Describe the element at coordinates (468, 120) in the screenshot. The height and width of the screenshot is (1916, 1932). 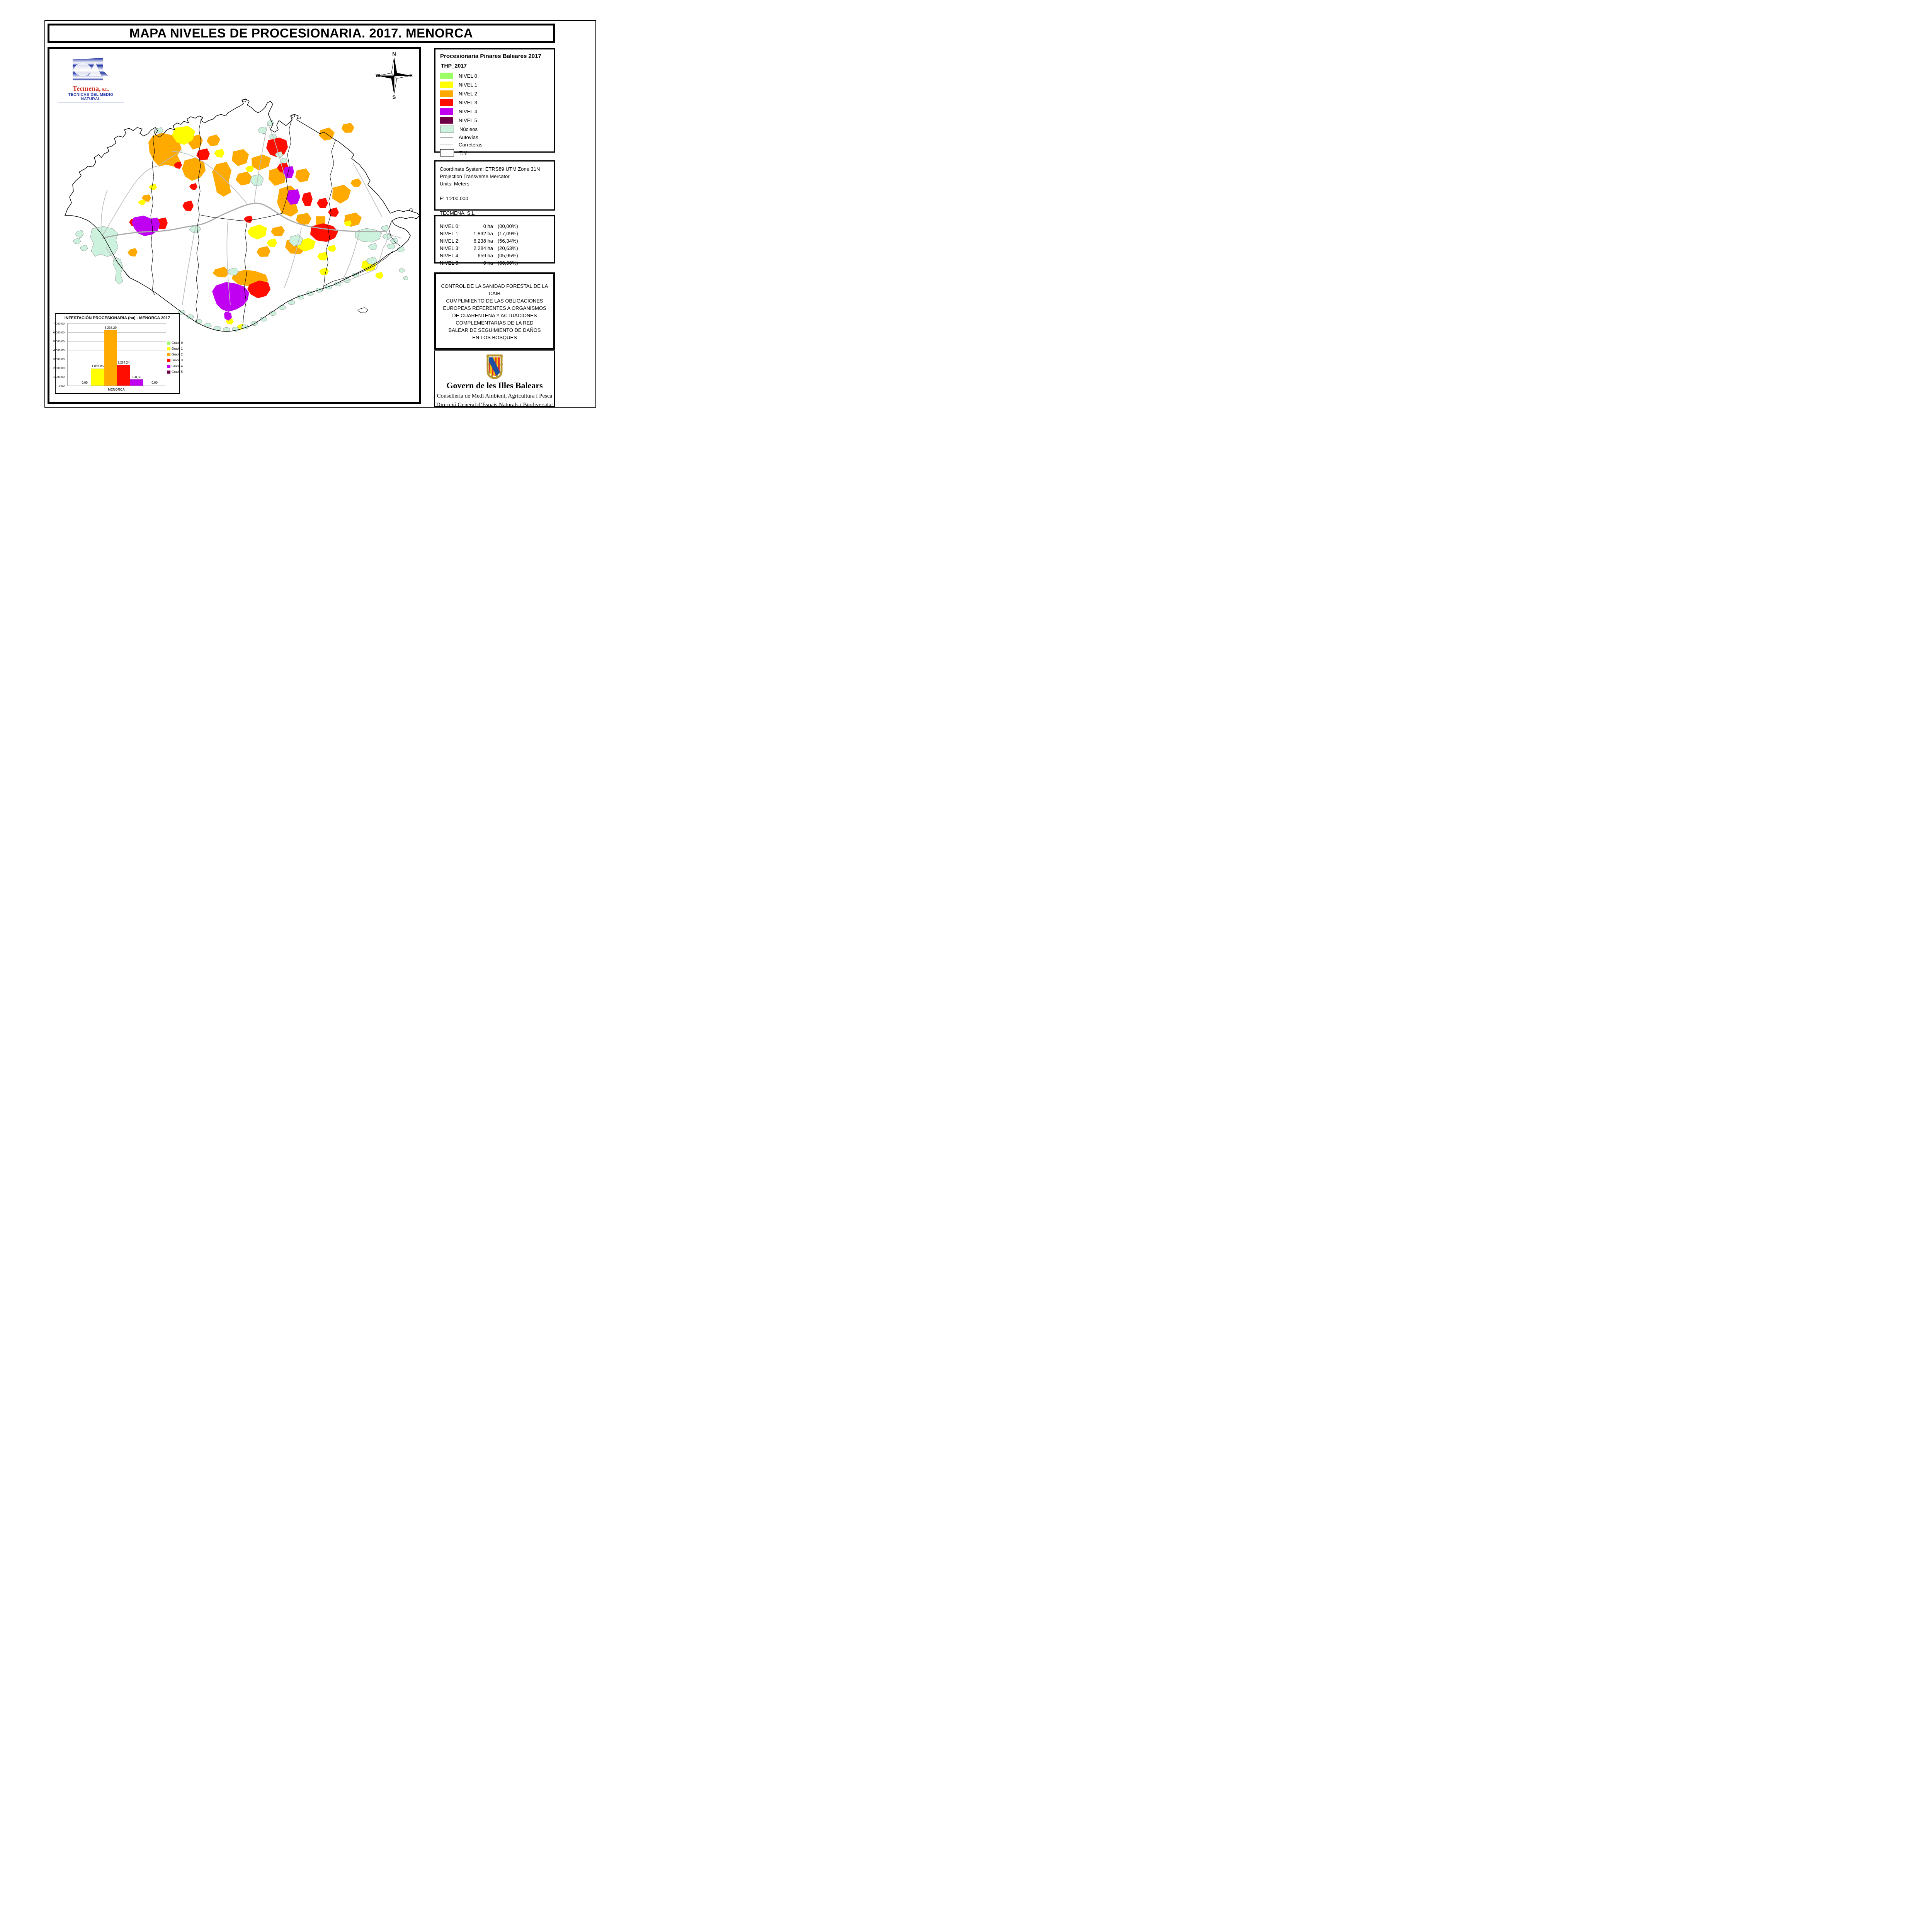
I see `legend-item-label: NIVEL 5` at that location.